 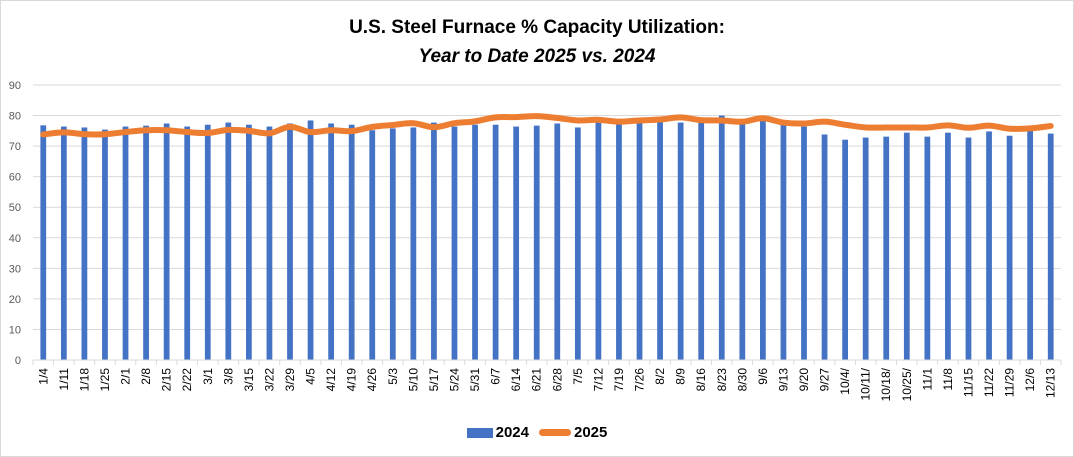 I want to click on legend-label-2024: 2024, so click(x=512, y=432).